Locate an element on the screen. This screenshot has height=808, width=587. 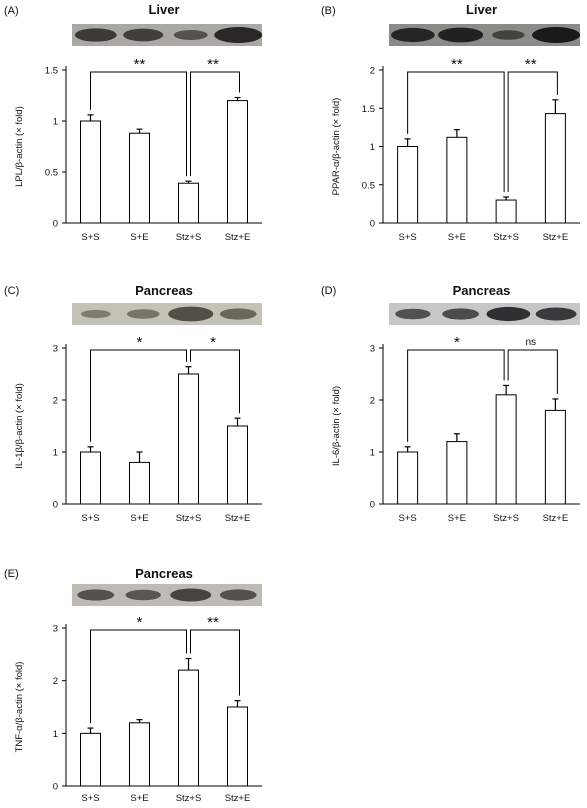
panel-label: (B) is located at coordinates (328, 11).